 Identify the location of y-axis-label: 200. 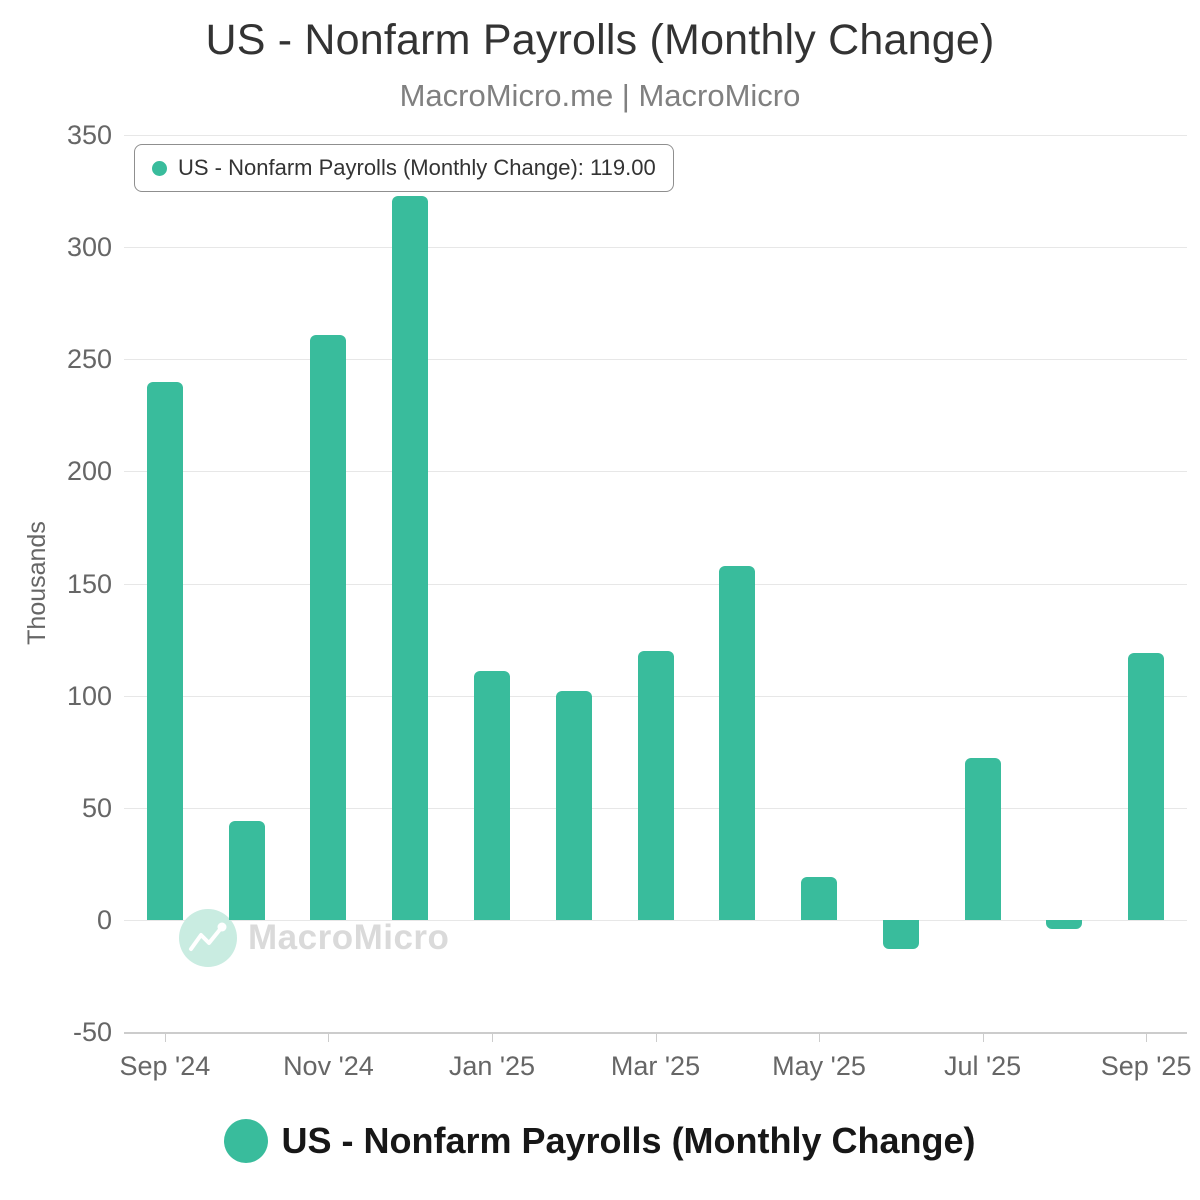
(89, 471).